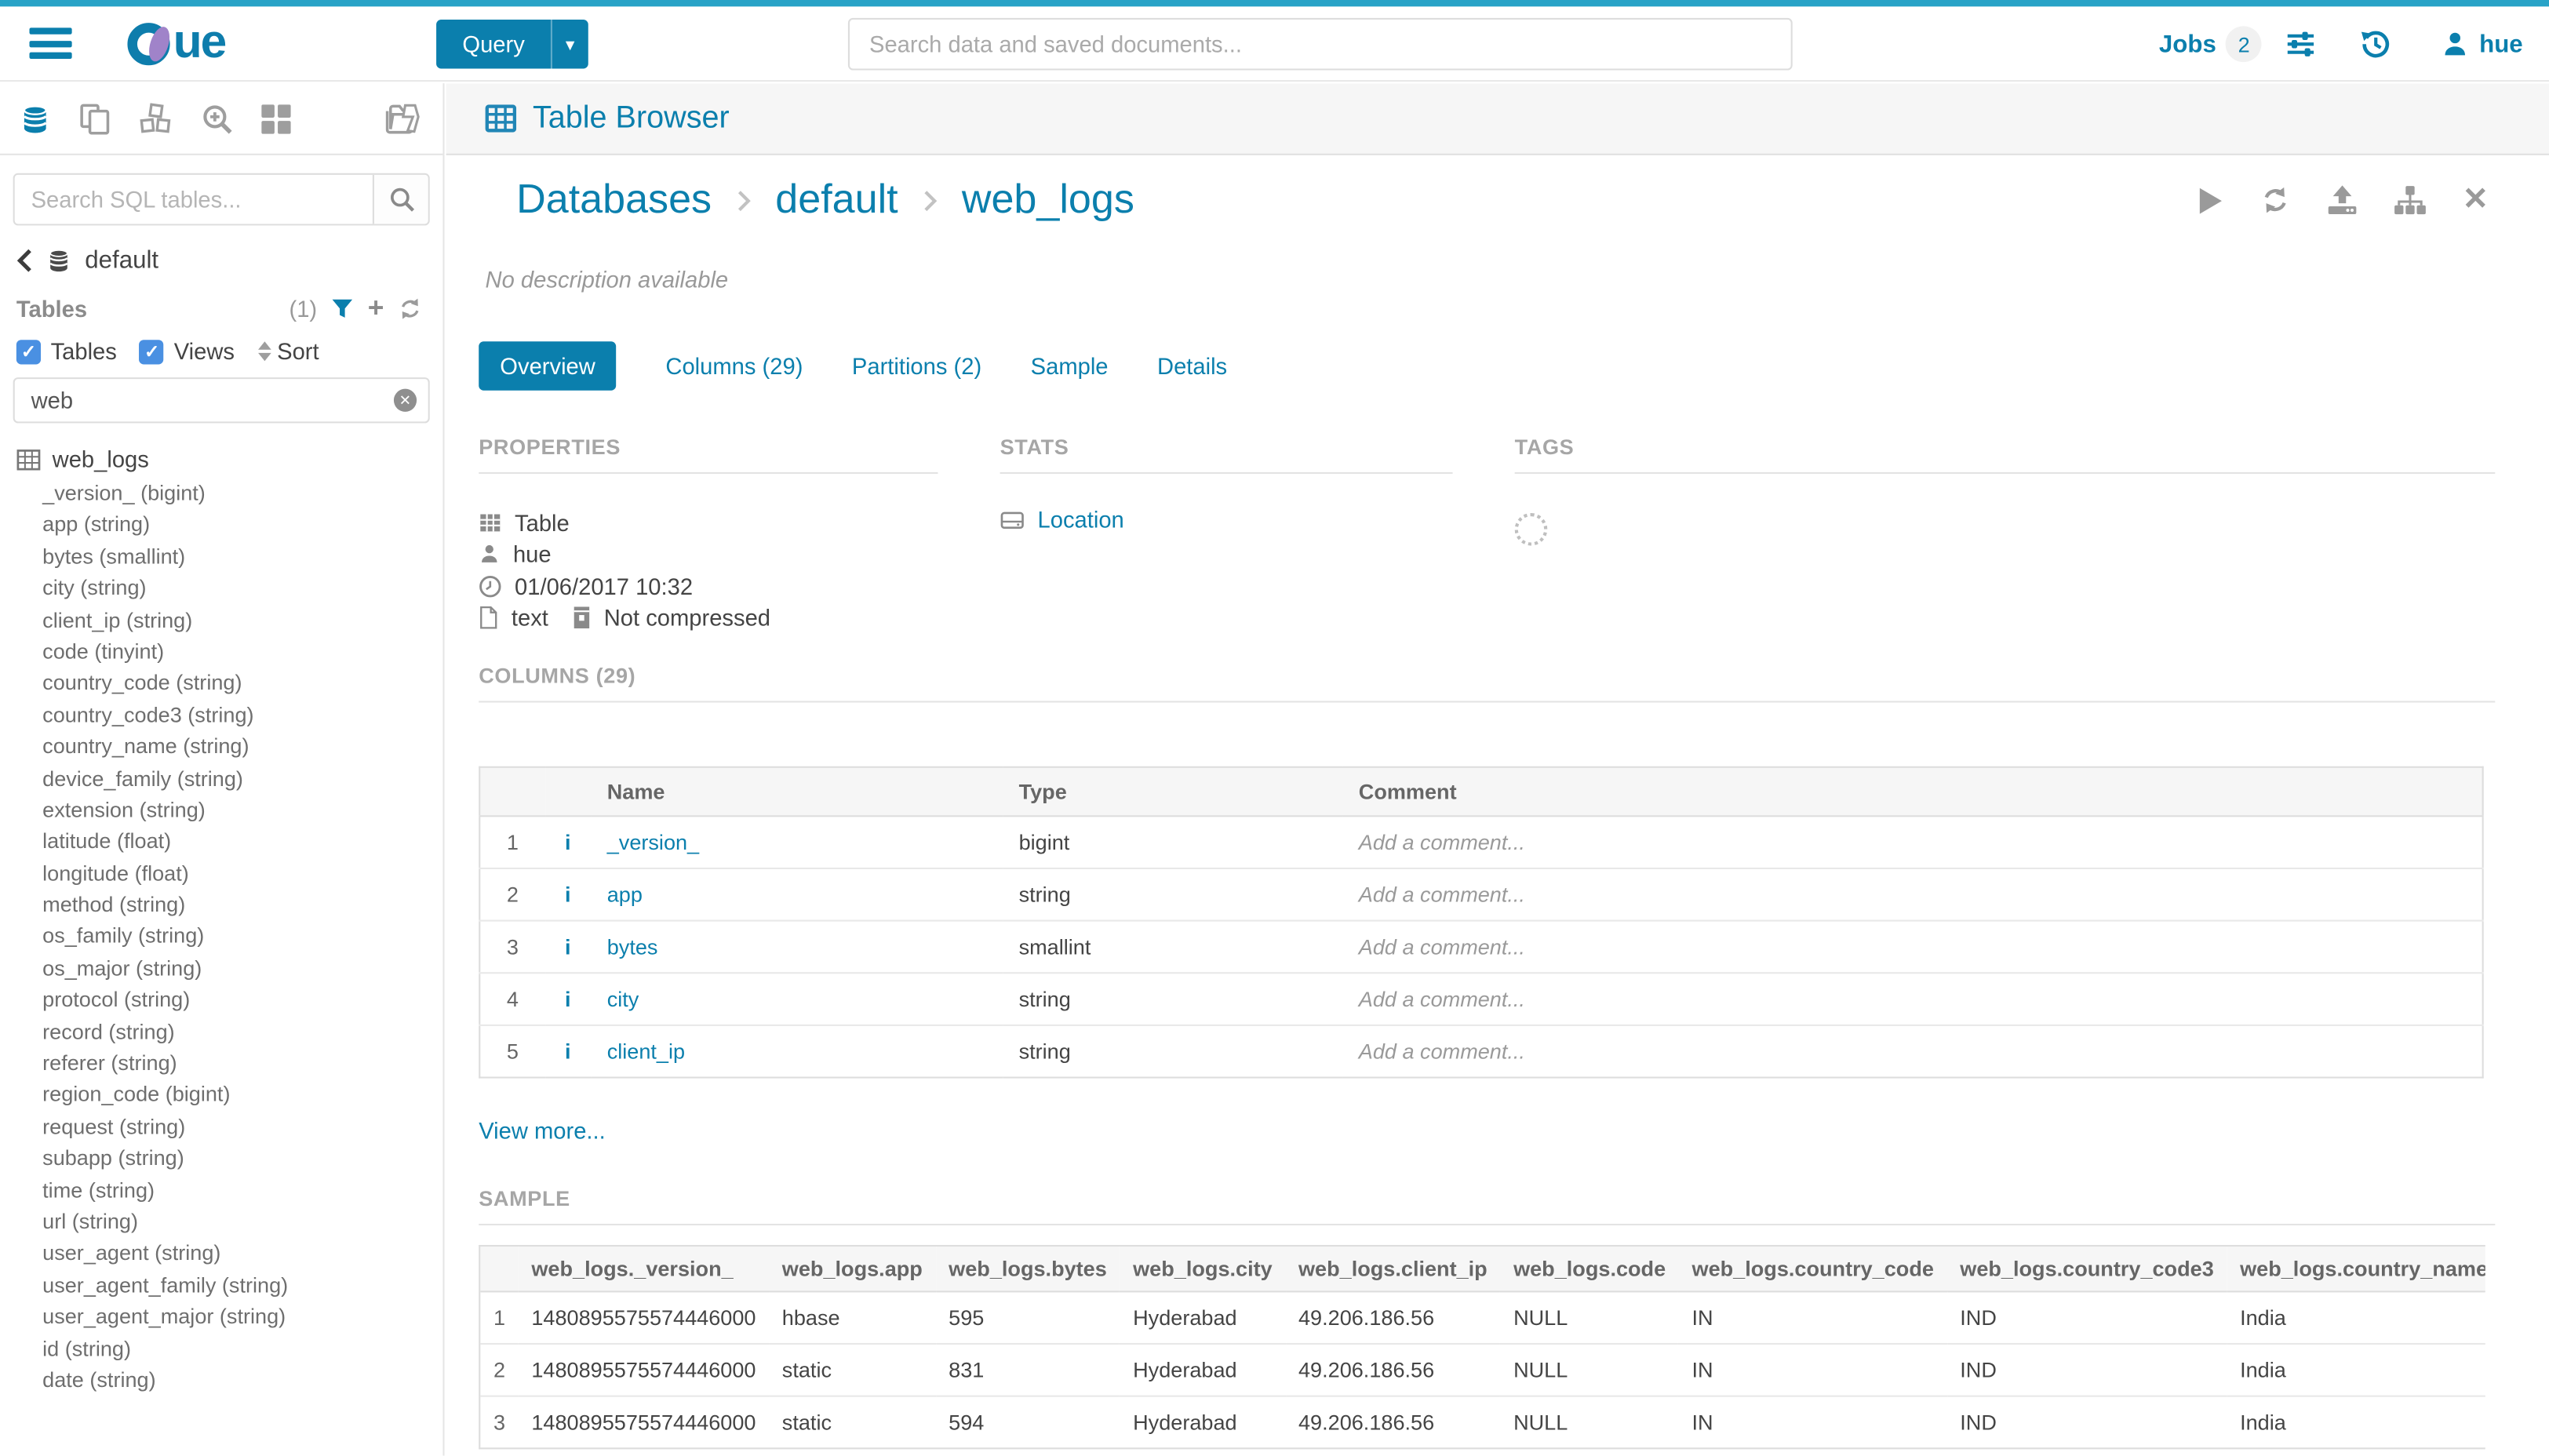 This screenshot has height=1456, width=2549. Describe the element at coordinates (145, 746) in the screenshot. I see `sidebar-column-item: country_name (string)` at that location.